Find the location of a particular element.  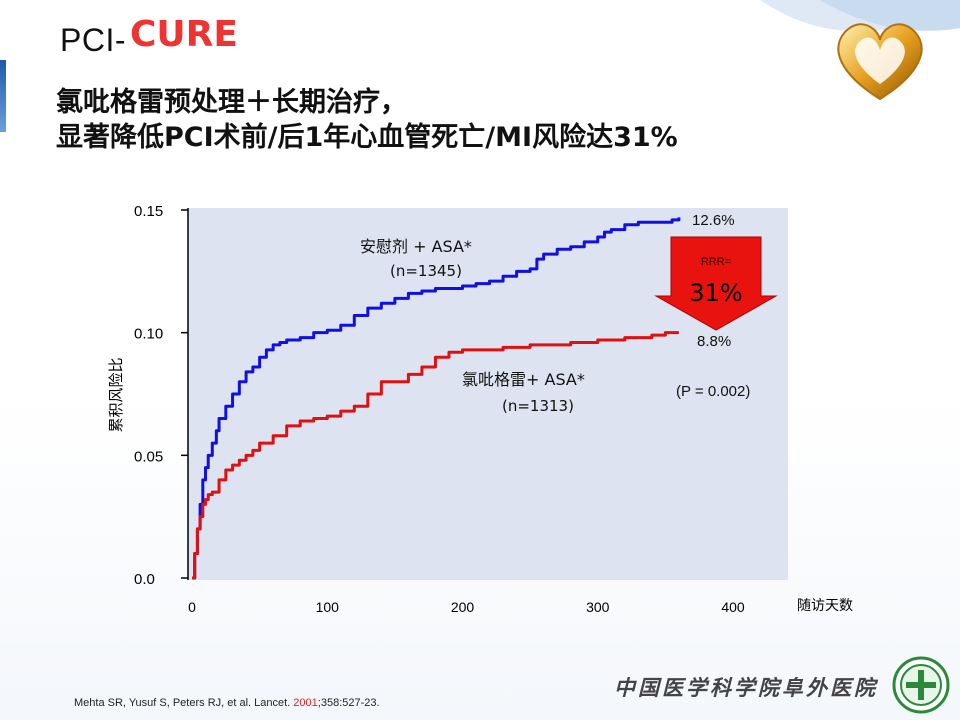

heart-logo-icon is located at coordinates (880, 62).